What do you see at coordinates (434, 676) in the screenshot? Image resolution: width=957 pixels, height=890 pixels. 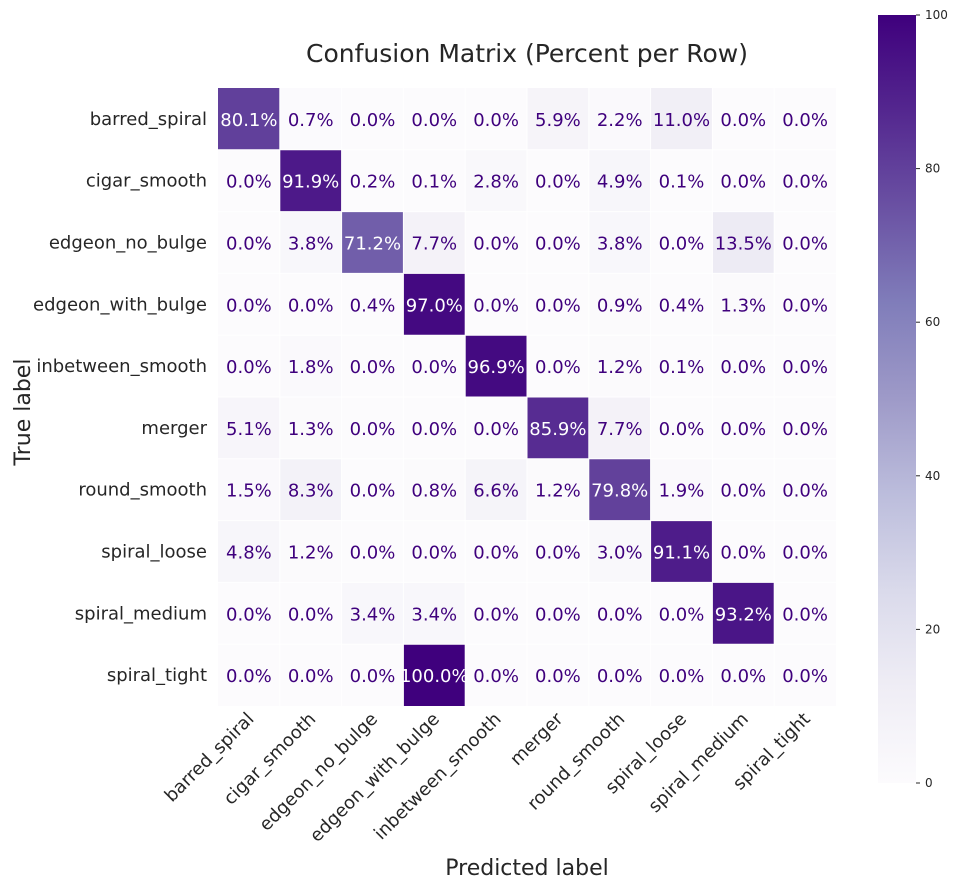 I see `cell-value-label: 100.0%` at bounding box center [434, 676].